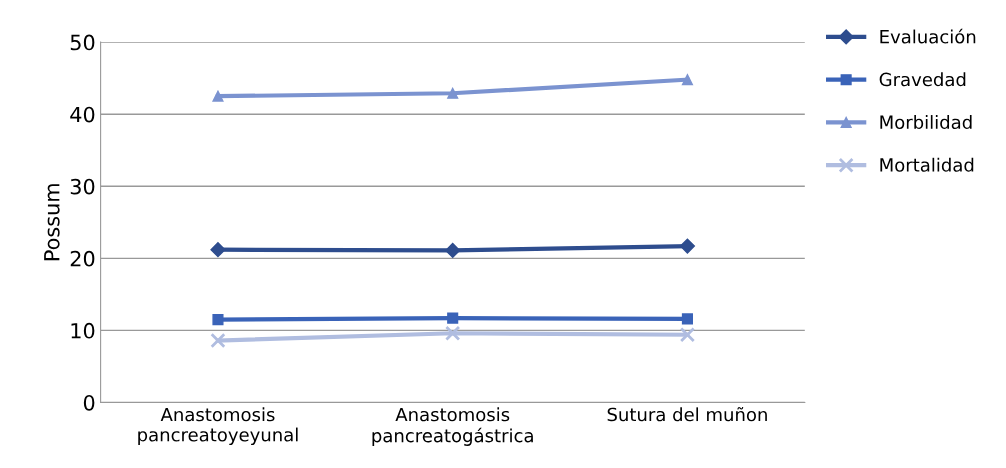 The width and height of the screenshot is (1006, 468). What do you see at coordinates (928, 36) in the screenshot?
I see `legend-label: Evaluación` at bounding box center [928, 36].